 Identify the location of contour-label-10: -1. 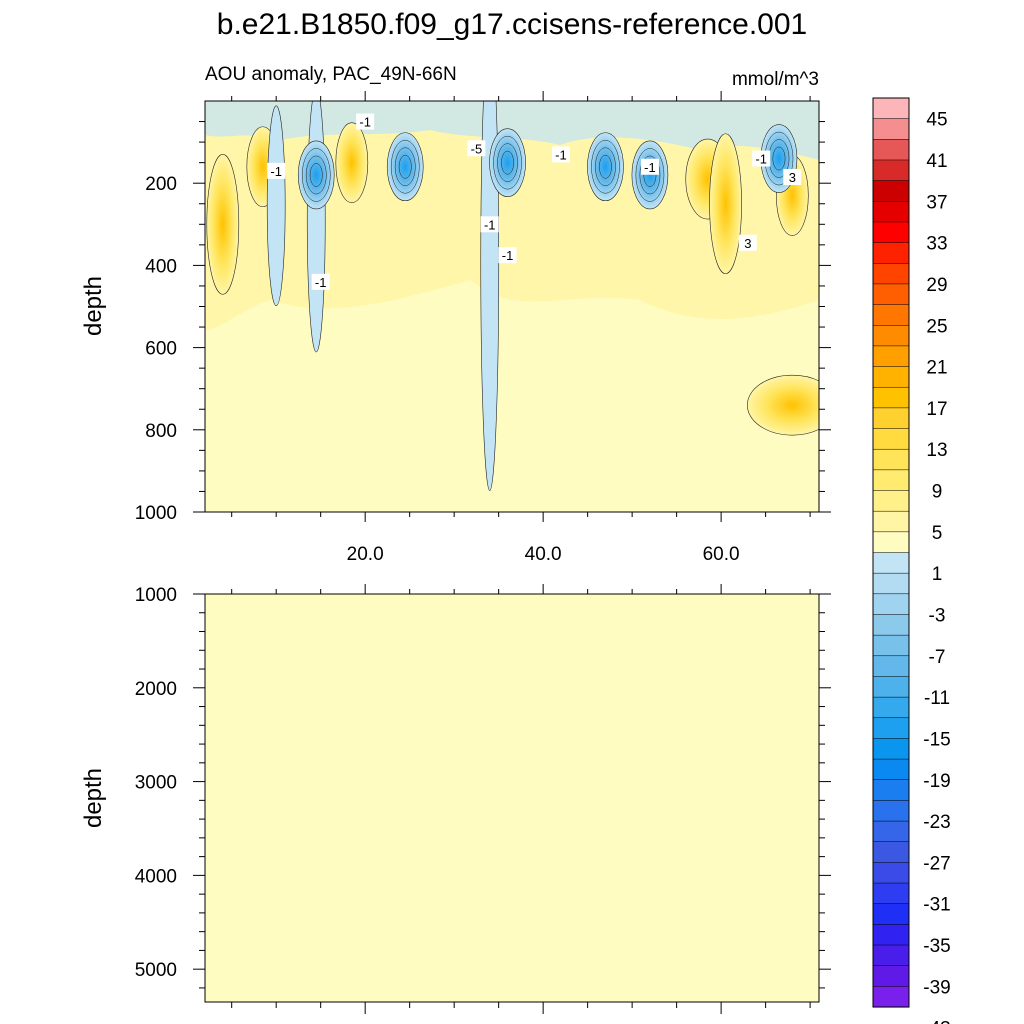
(320, 281).